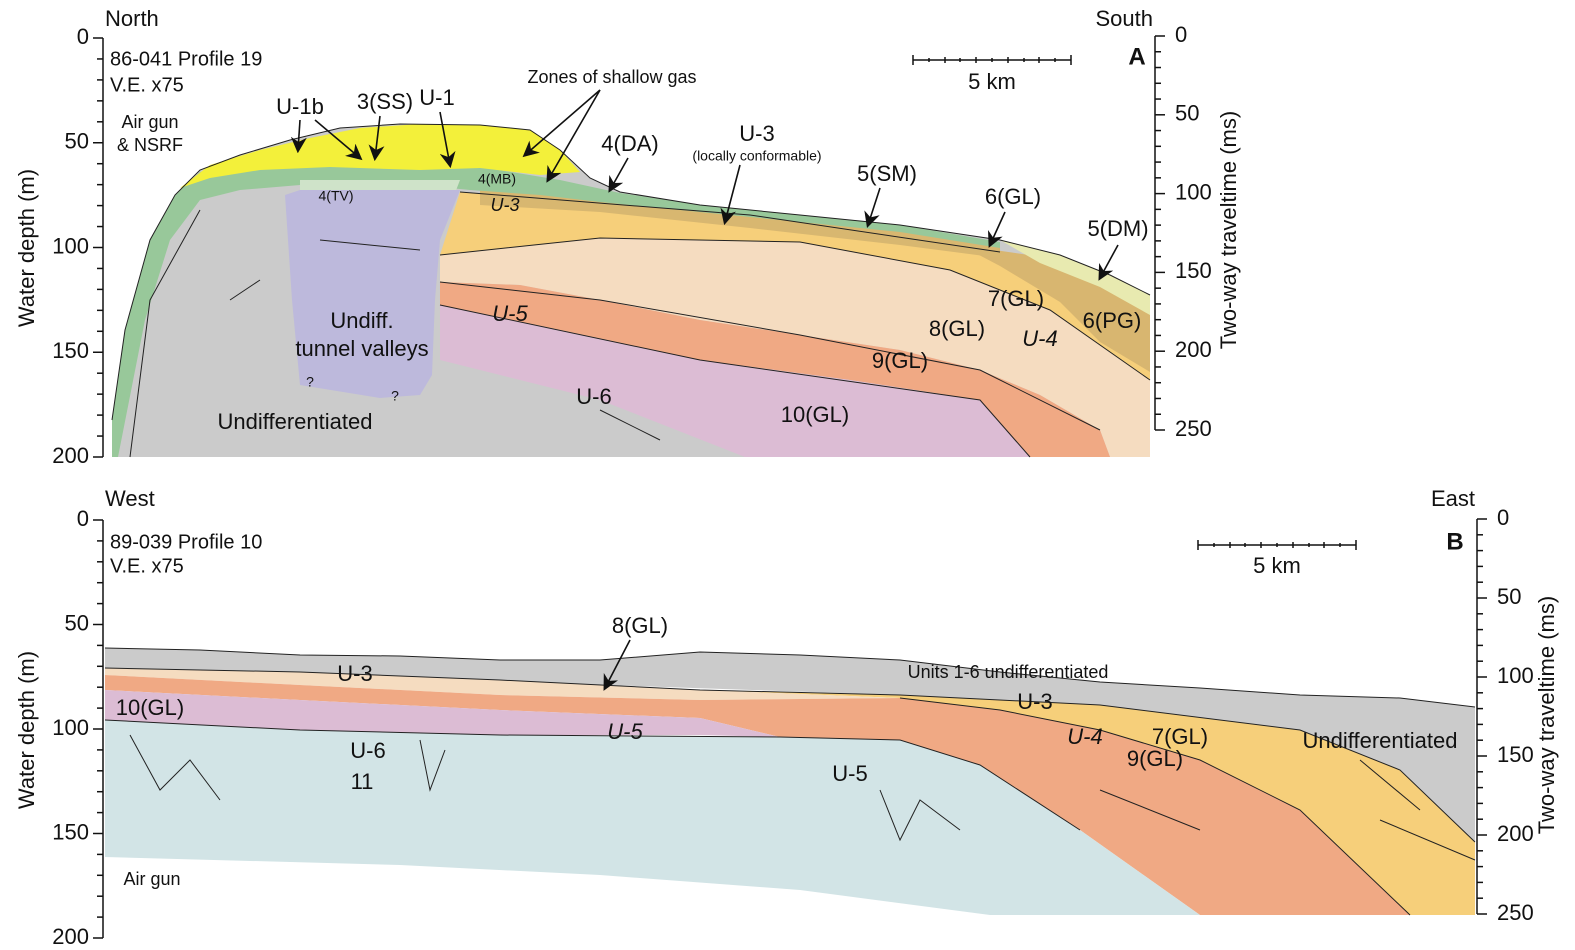 This screenshot has height=950, width=1575. I want to click on unit-label: 4(MB), so click(497, 179).